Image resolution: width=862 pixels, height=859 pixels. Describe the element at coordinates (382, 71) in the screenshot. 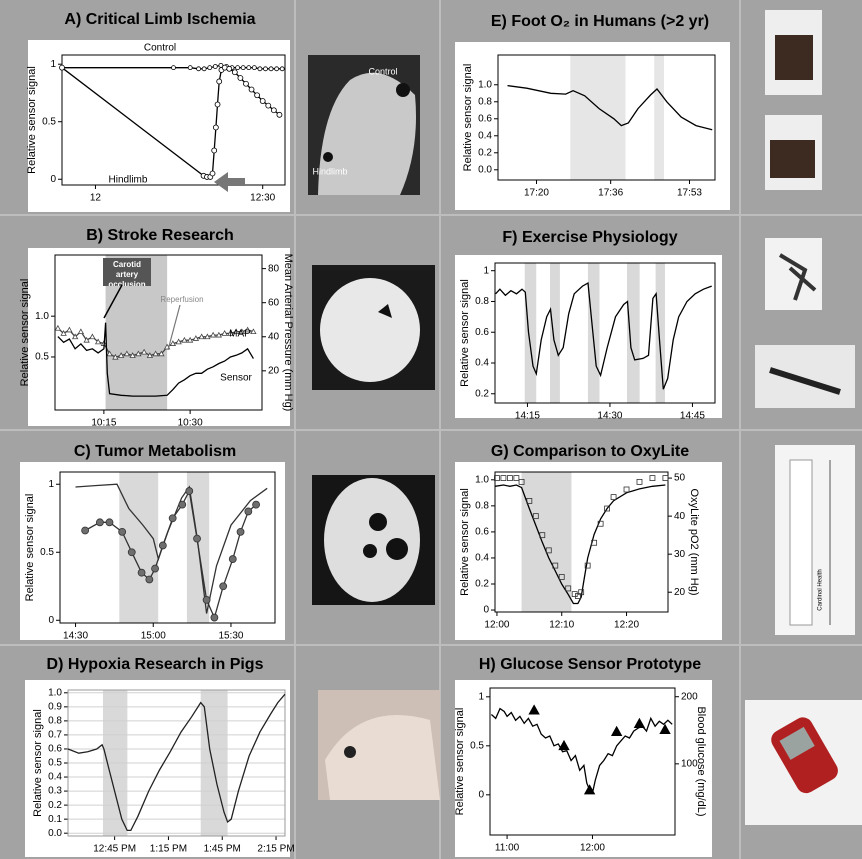

I see `photo-label: Control` at that location.